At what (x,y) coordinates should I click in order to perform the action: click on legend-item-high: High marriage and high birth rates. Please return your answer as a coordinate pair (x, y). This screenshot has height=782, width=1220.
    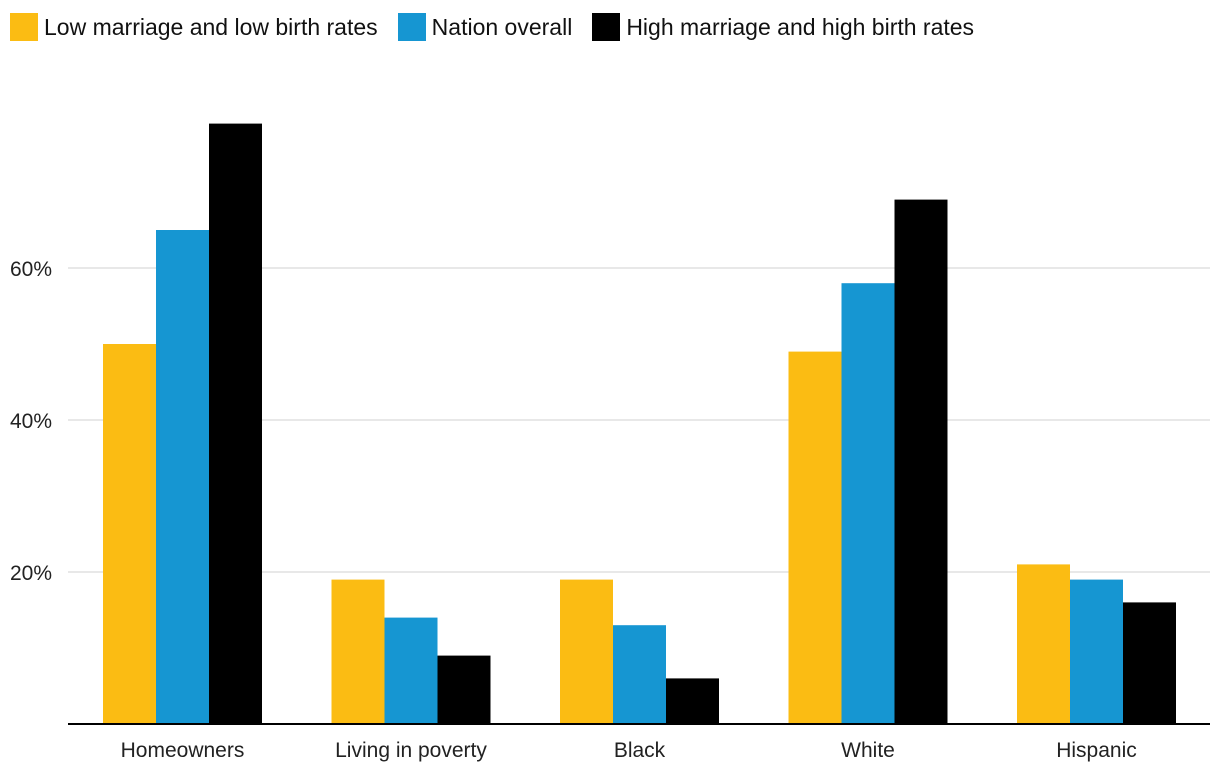
    Looking at the image, I should click on (783, 27).